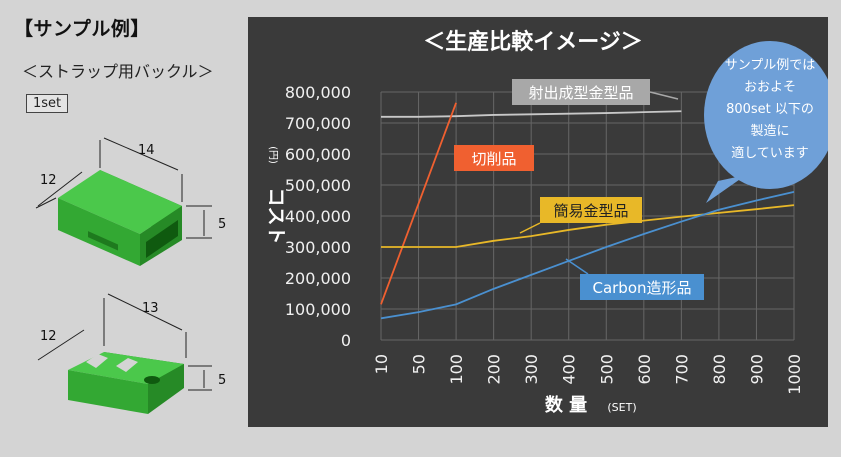 This screenshot has height=457, width=841. Describe the element at coordinates (318, 185) in the screenshot. I see `y-tick-label: 500,000` at that location.